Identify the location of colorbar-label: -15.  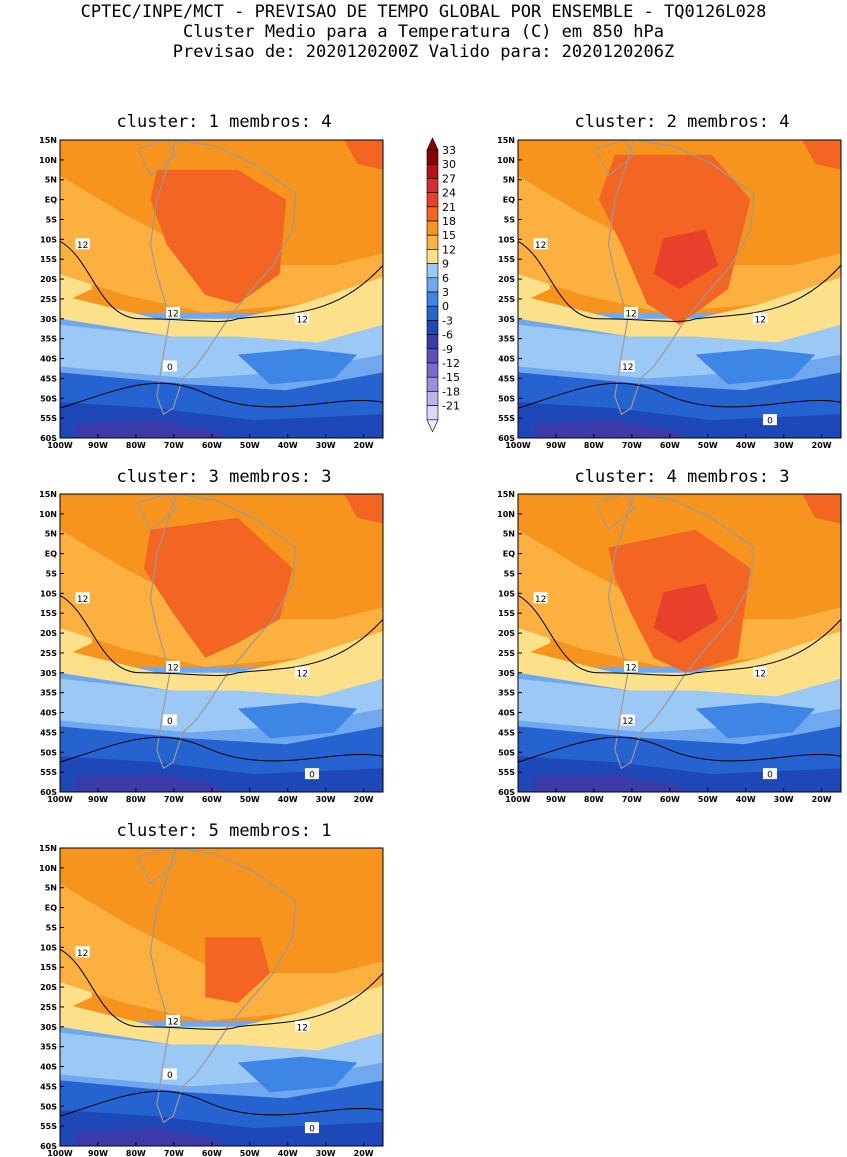
(451, 377).